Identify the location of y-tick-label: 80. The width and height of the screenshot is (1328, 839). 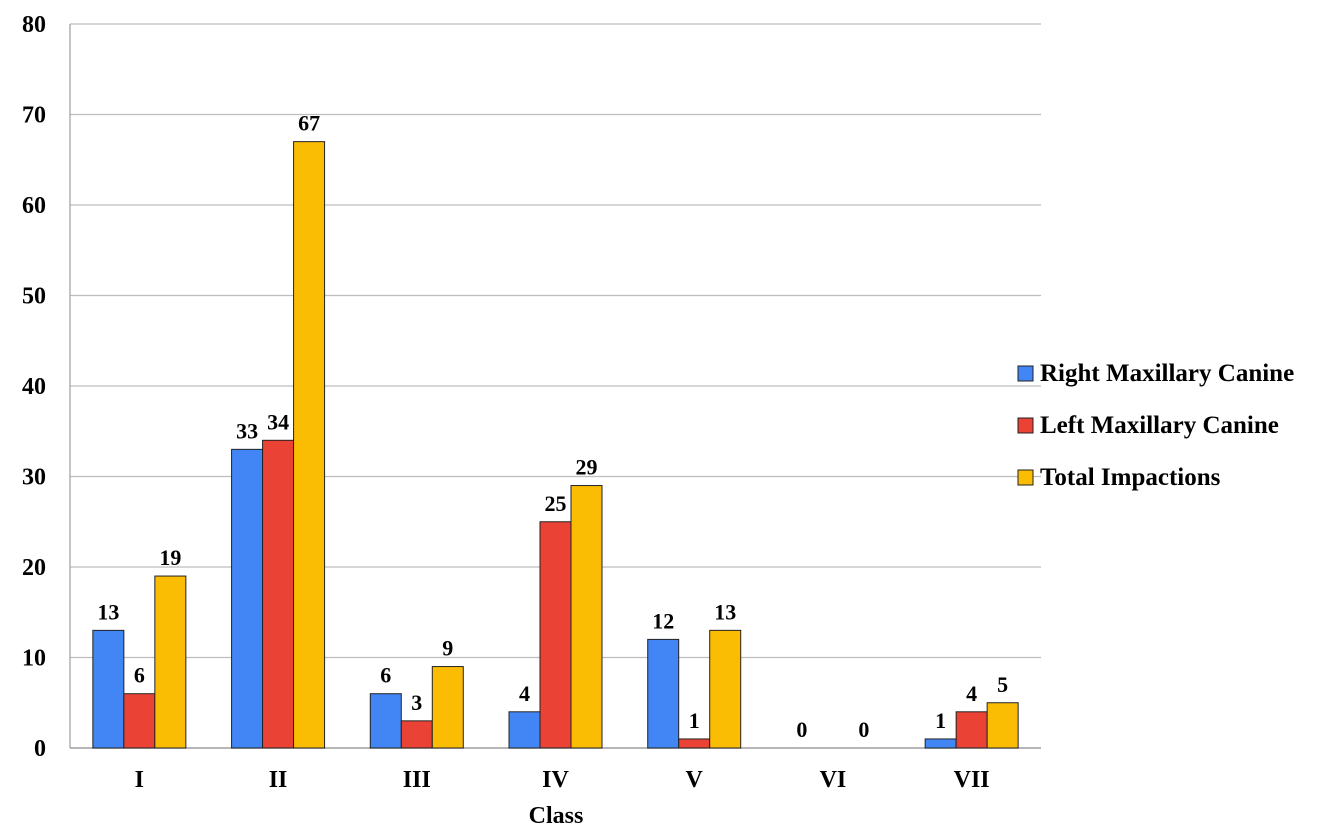
(34, 25).